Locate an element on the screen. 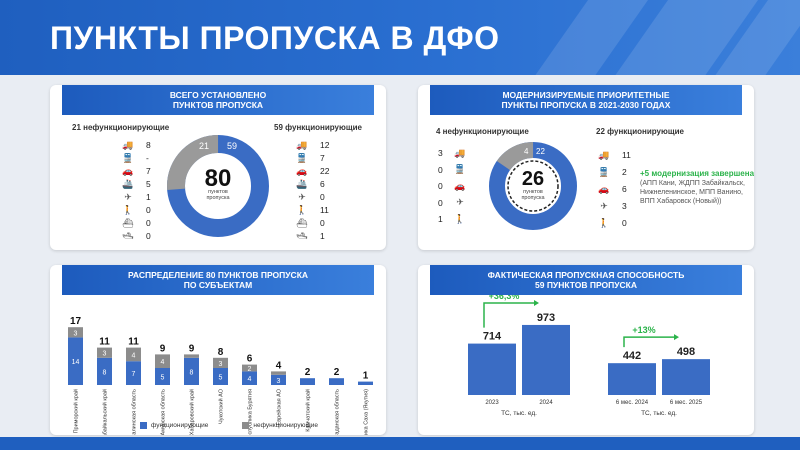  panel-title-line1: ВСЕГО УСТАНОВЛЕНО is located at coordinates (218, 95).